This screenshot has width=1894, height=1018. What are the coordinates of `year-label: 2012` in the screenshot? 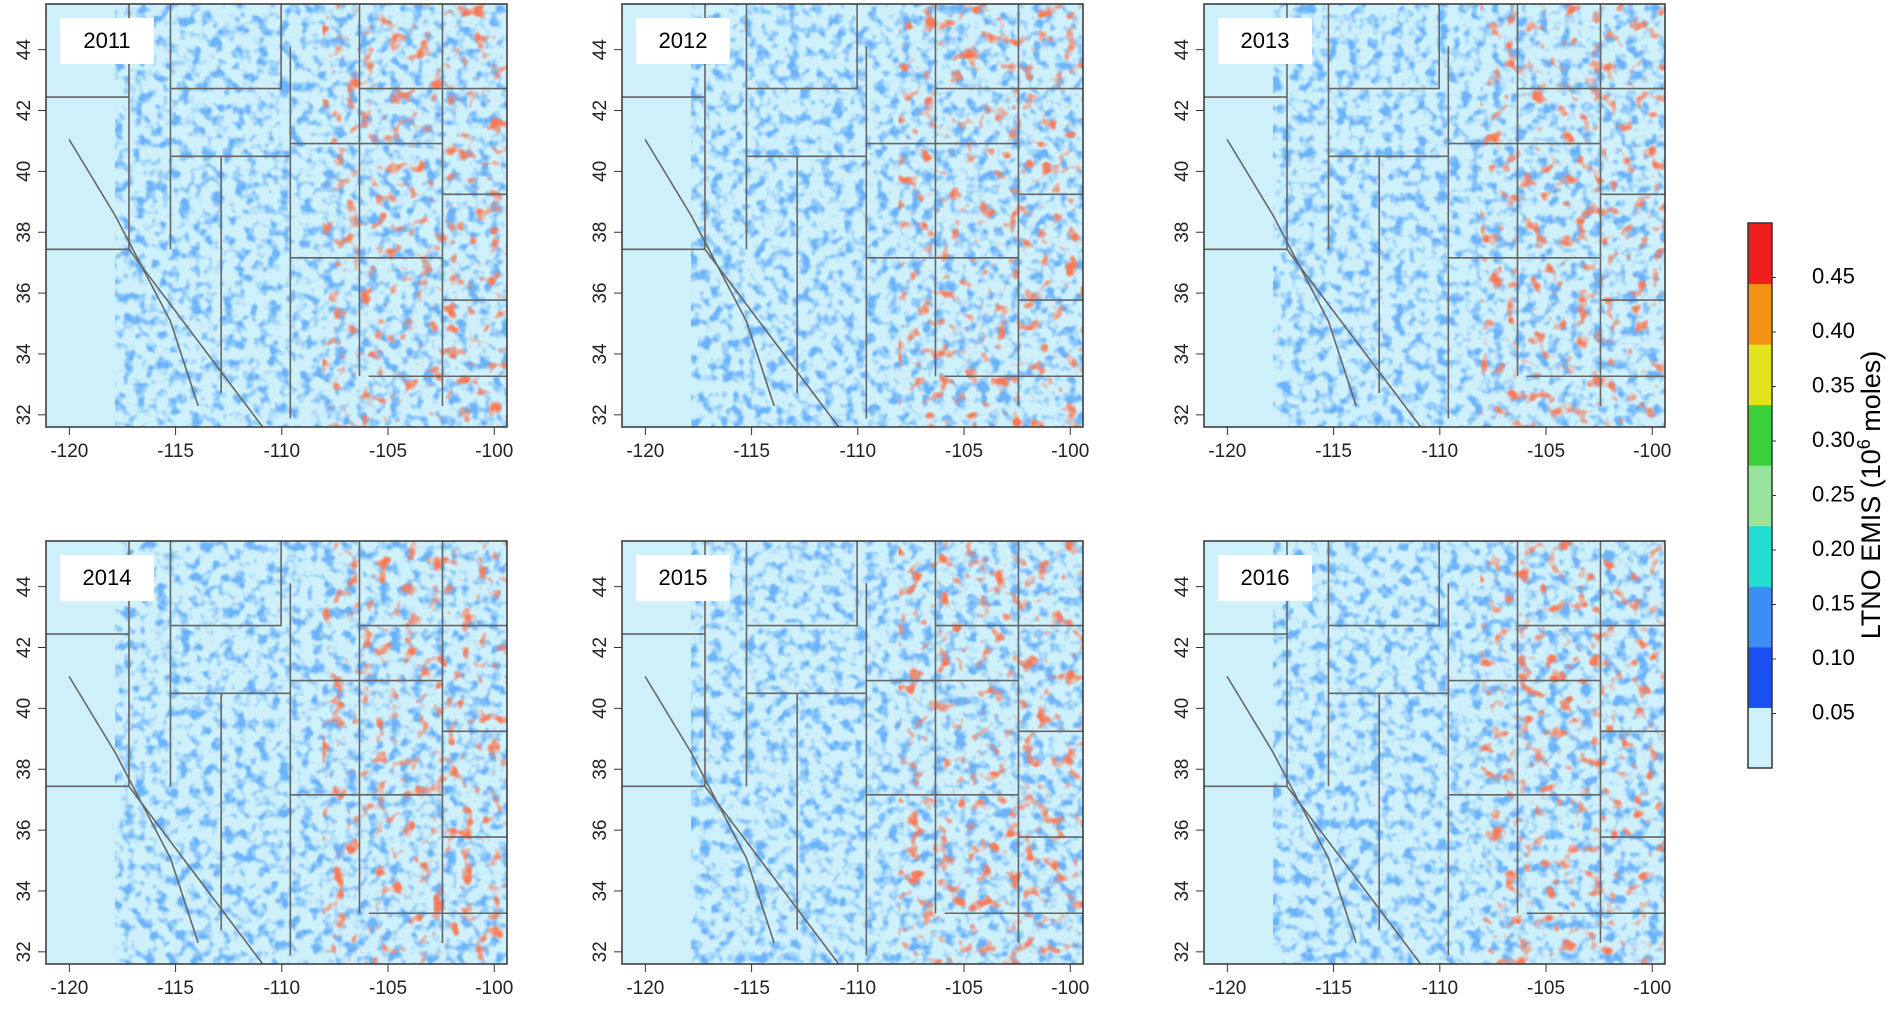 It's located at (683, 40).